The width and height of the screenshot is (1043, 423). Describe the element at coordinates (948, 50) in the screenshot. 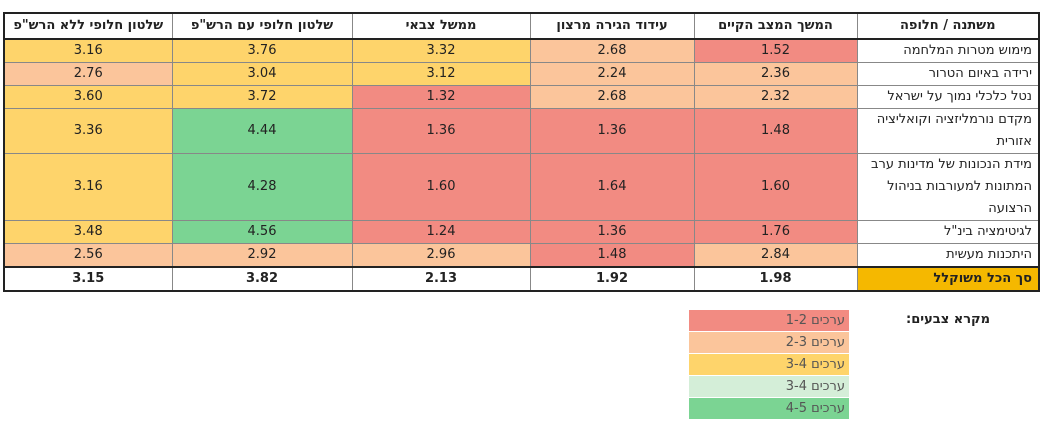

I see `row-label: מימוש מטרות המלחמה` at that location.